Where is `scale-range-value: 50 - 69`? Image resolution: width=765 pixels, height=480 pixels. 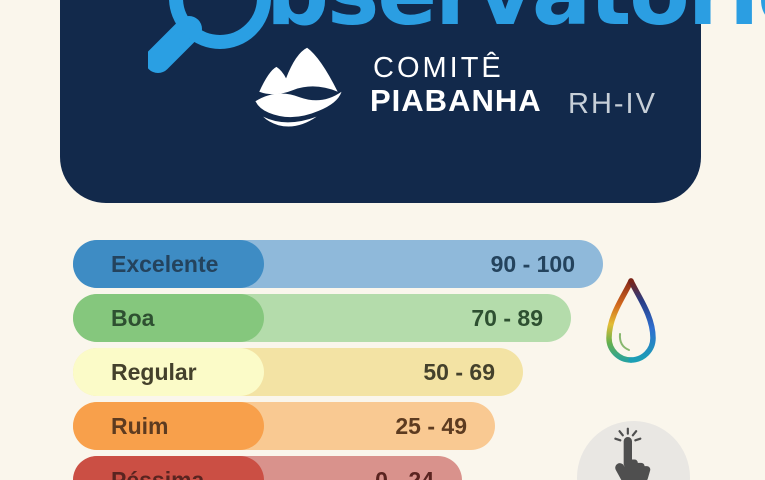 scale-range-value: 50 - 69 is located at coordinates (459, 372).